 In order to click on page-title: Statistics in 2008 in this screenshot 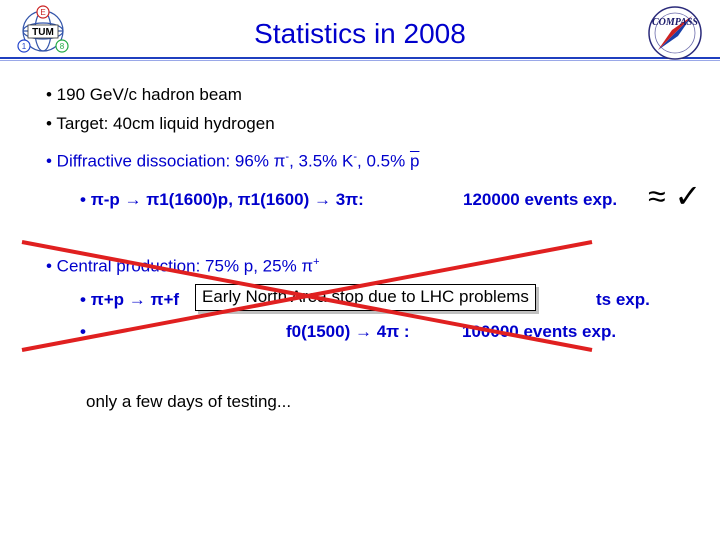, I will do `click(360, 33)`.